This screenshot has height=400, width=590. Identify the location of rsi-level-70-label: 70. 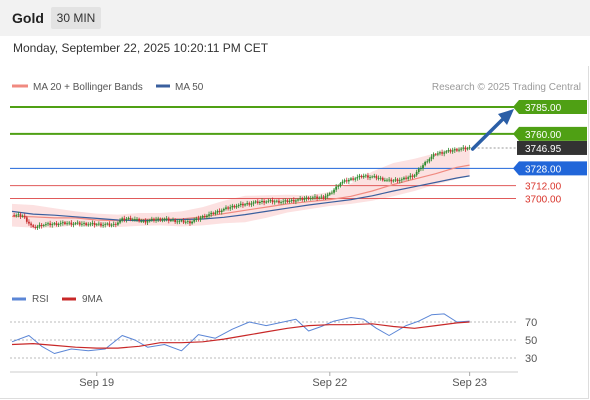
(531, 323).